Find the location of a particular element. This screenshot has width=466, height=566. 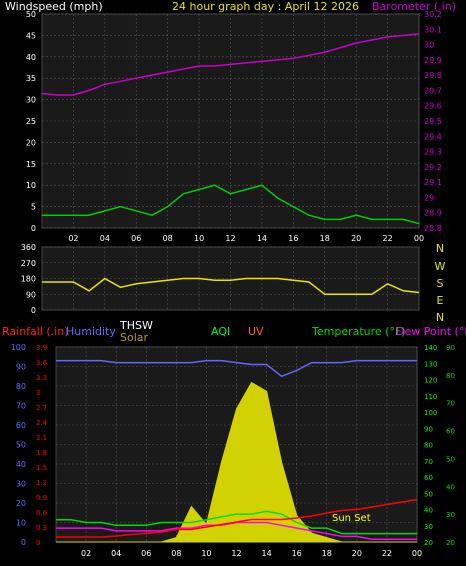

aqi-tick-label: 60 is located at coordinates (428, 478).